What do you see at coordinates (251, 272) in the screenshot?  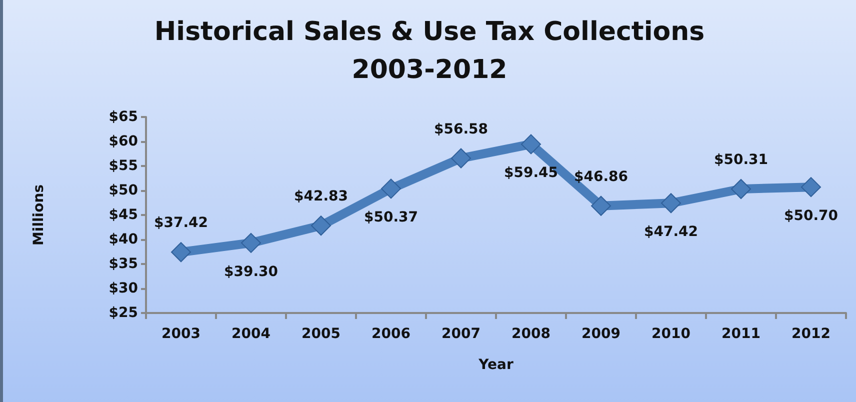 I see `data-label: $39.30` at bounding box center [251, 272].